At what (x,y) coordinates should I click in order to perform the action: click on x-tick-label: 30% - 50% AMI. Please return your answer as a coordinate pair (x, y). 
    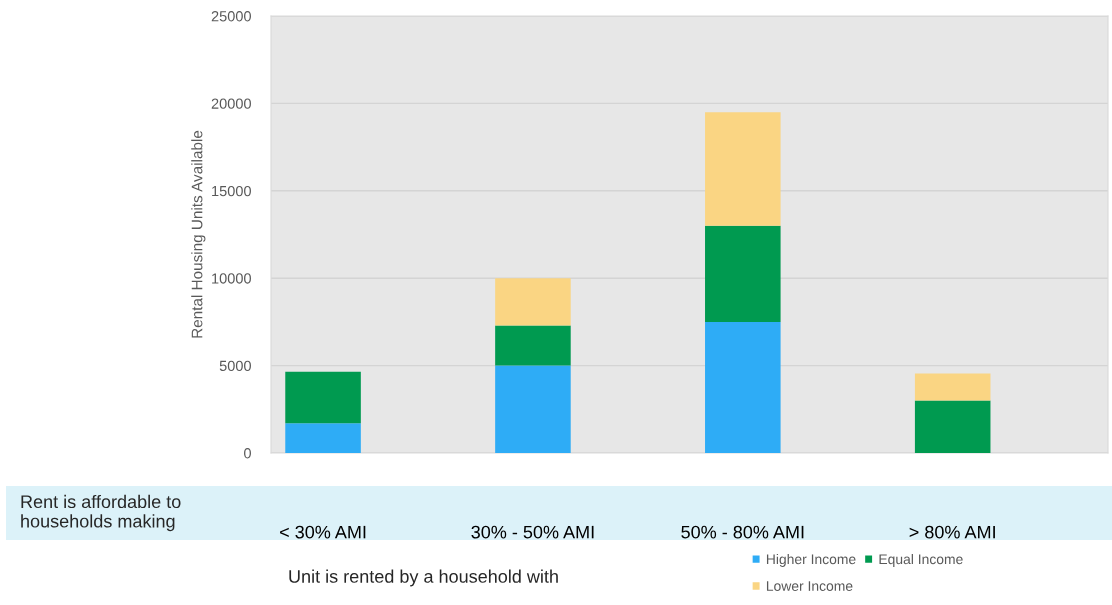
    Looking at the image, I should click on (532, 532).